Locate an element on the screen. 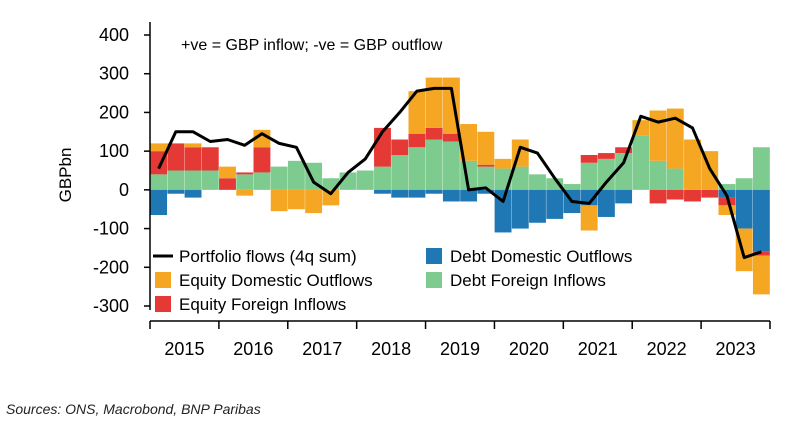 The height and width of the screenshot is (429, 789). legend-label-debt_foreign: Debt Foreign Inflows is located at coordinates (528, 280).